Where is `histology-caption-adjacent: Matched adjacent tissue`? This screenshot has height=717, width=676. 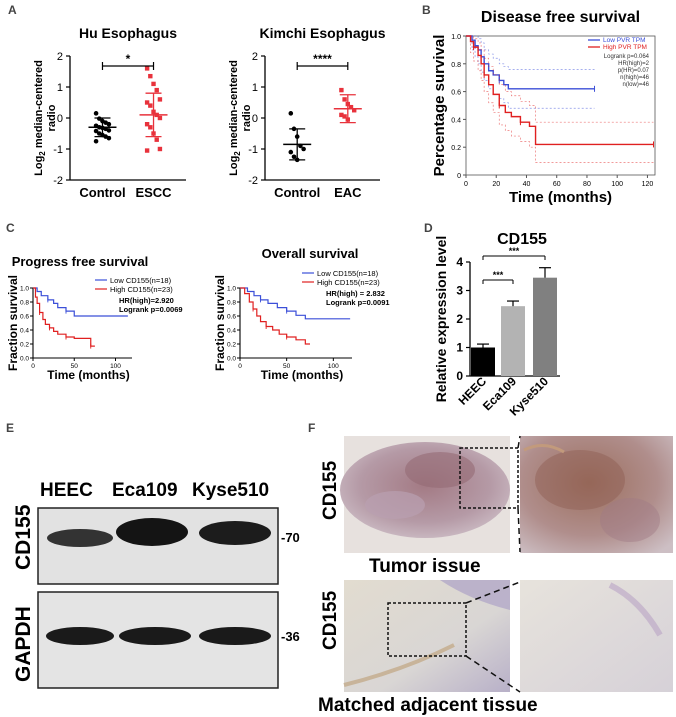 histology-caption-adjacent: Matched adjacent tissue is located at coordinates (428, 705).